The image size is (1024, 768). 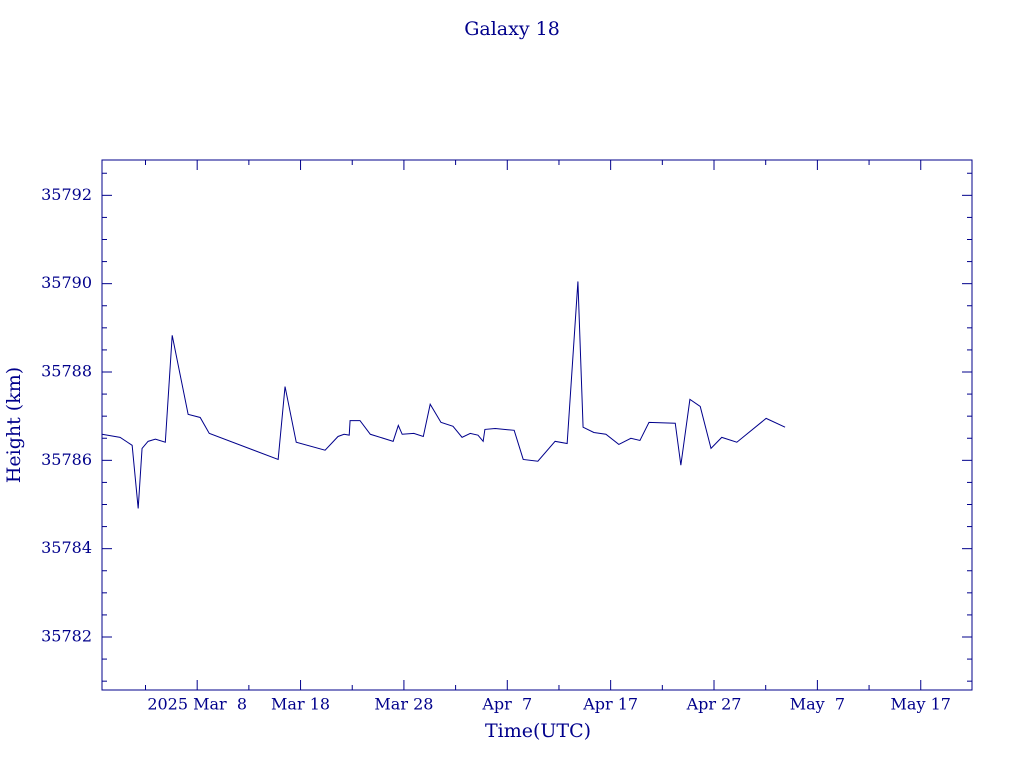 I want to click on y-tick-label: 35782, so click(x=66, y=636).